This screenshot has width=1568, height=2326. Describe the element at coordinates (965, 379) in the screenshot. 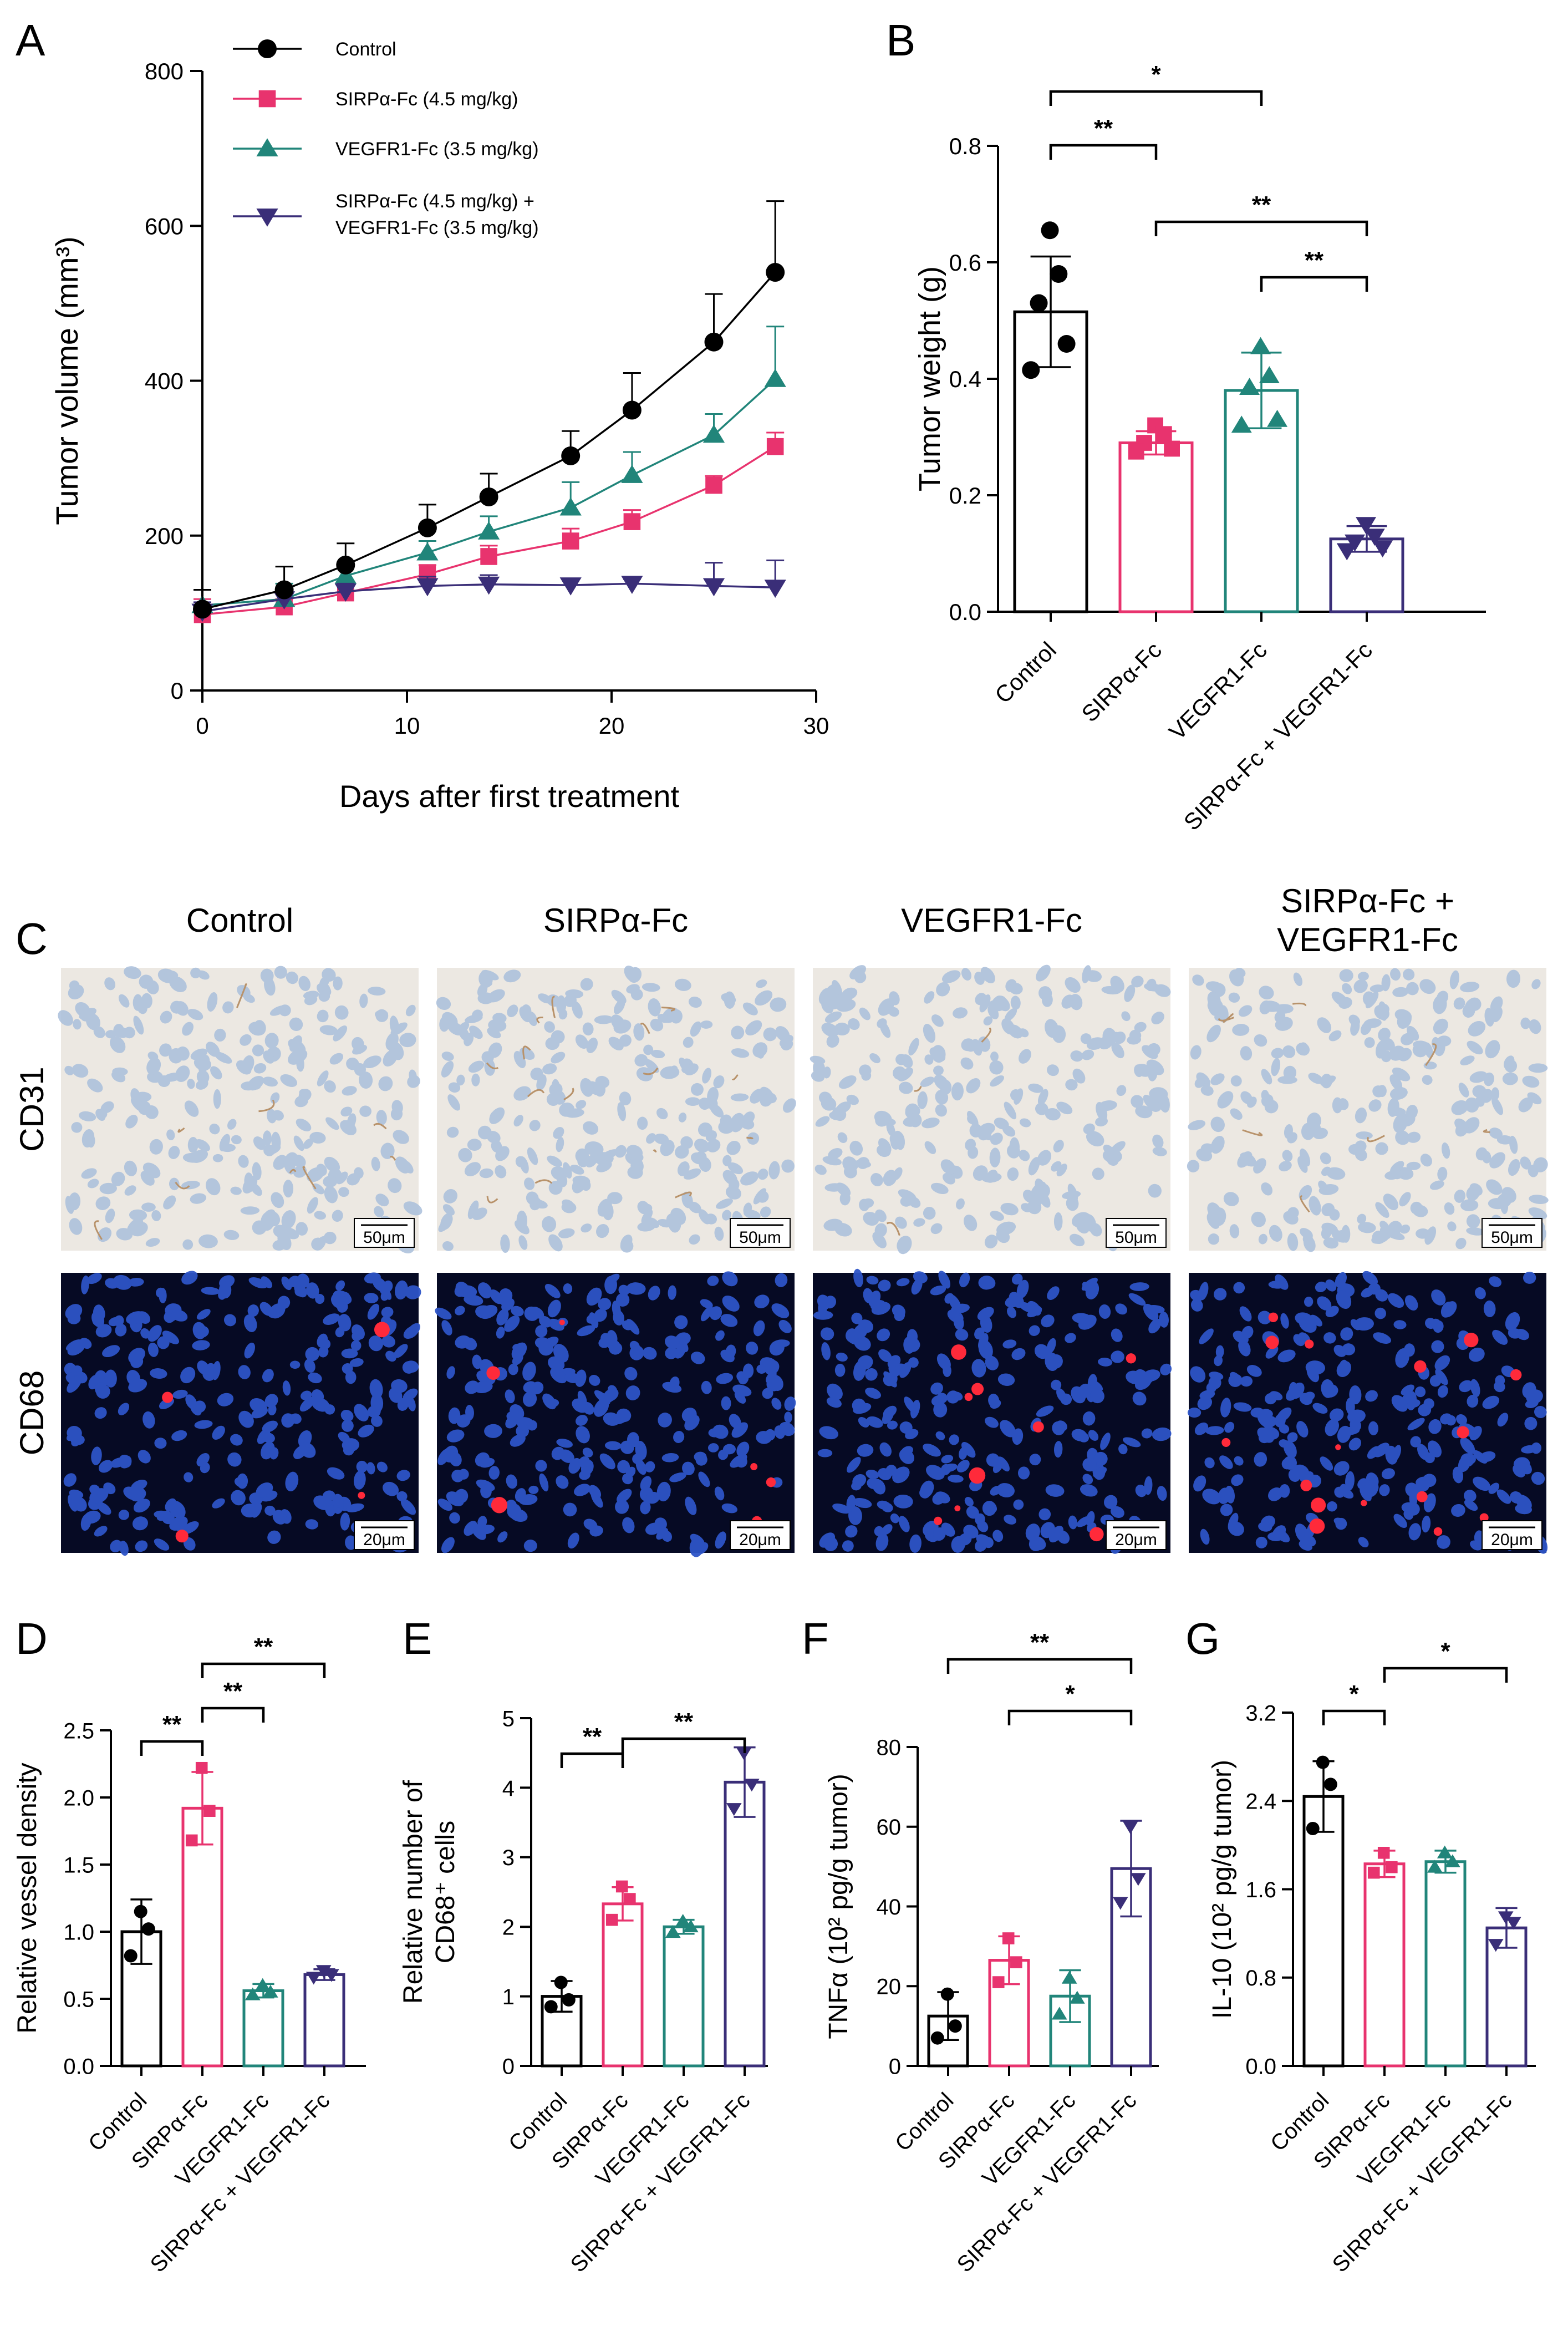

I see `y-tick-label: 0.4` at that location.